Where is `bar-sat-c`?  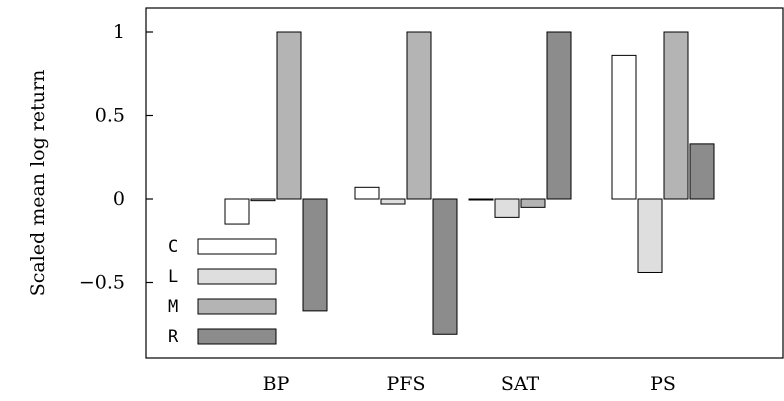
bar-sat-c is located at coordinates (481, 199).